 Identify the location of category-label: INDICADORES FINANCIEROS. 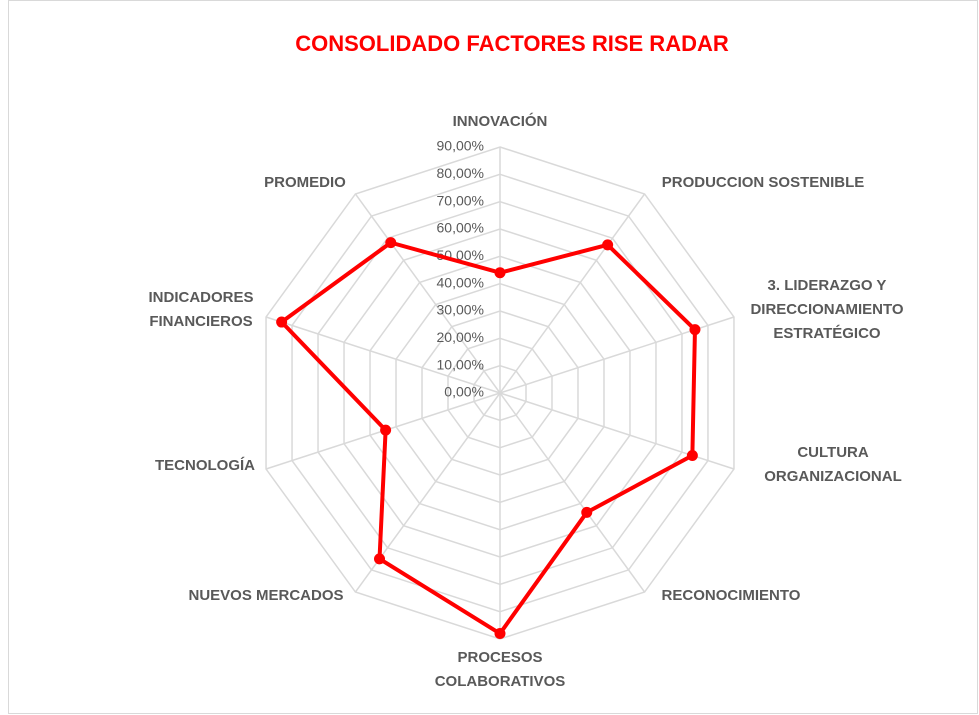
(201, 309).